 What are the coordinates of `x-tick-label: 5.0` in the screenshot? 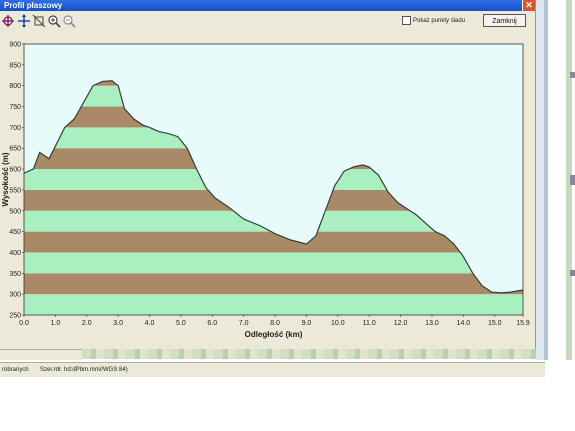 It's located at (181, 323).